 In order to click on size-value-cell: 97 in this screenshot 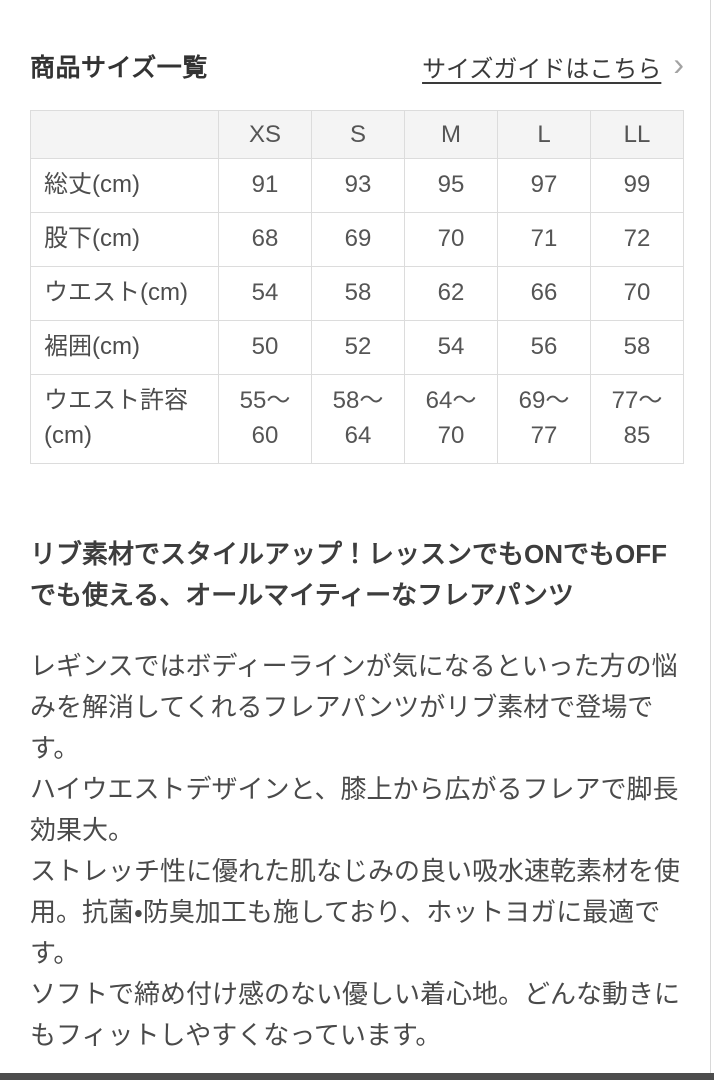, I will do `click(544, 185)`.